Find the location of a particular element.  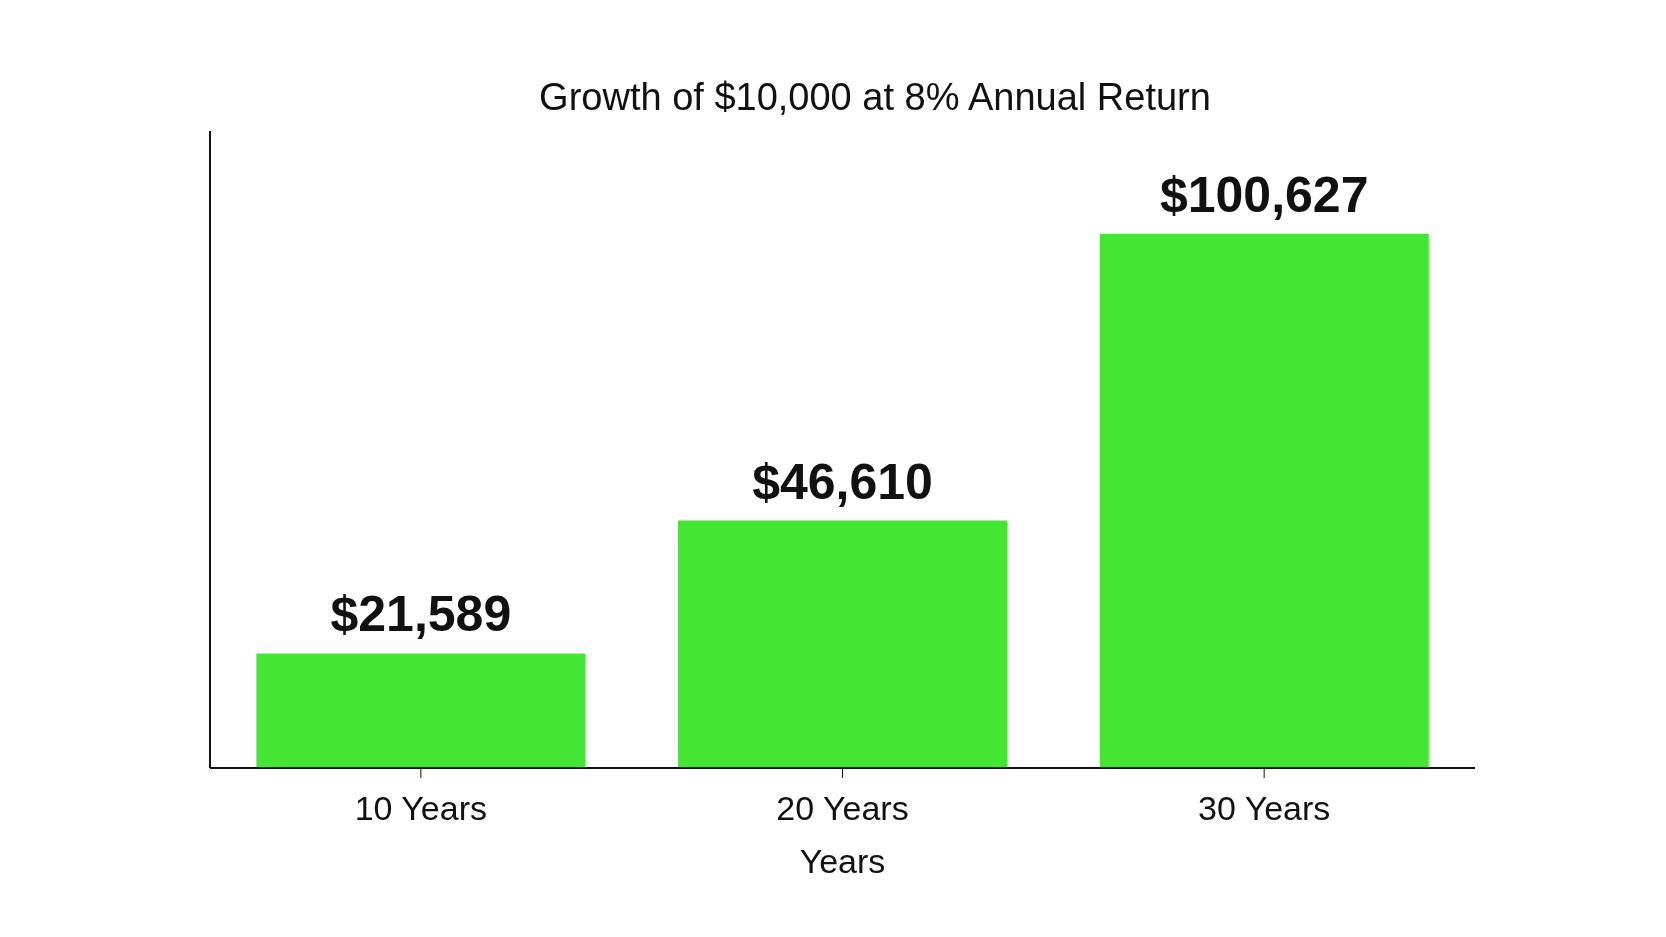

data-label: $100,627 is located at coordinates (1264, 194).